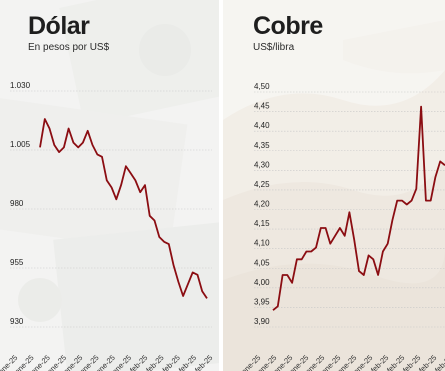 Image resolution: width=445 pixels, height=371 pixels. I want to click on cobre-y-tick-label: 4,10, so click(262, 243).